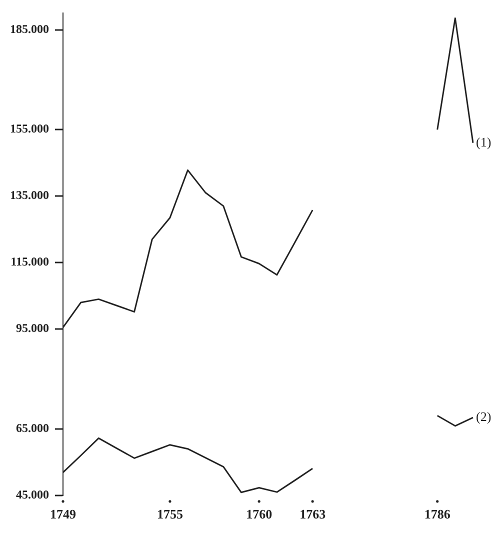 This screenshot has height=539, width=497. Describe the element at coordinates (32, 494) in the screenshot. I see `y-tick-label: 45.000` at that location.